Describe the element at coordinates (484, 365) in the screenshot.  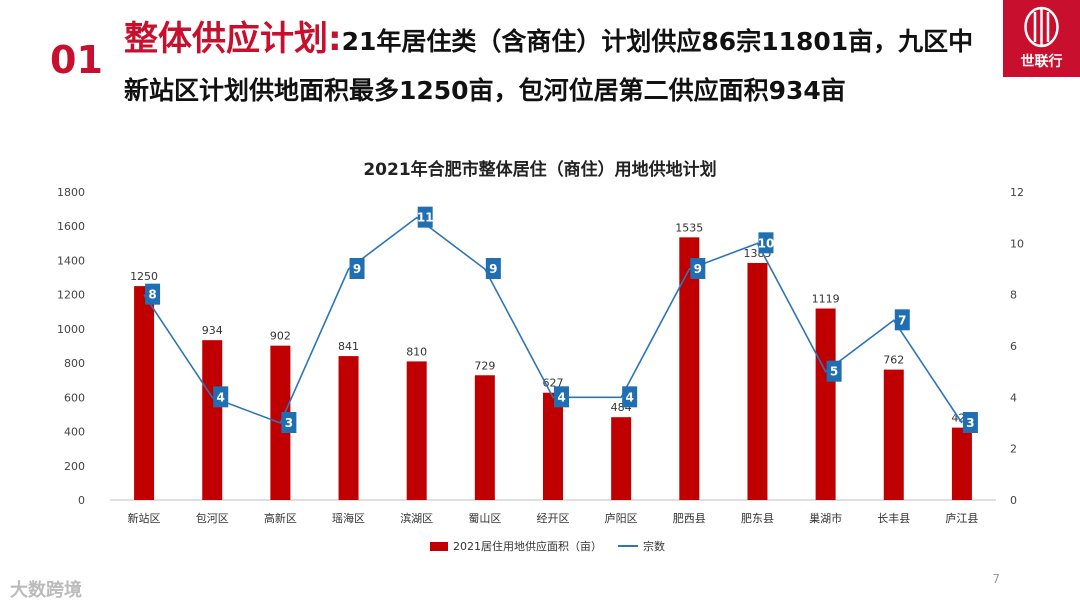
I see `bar-value-label: 729` at that location.